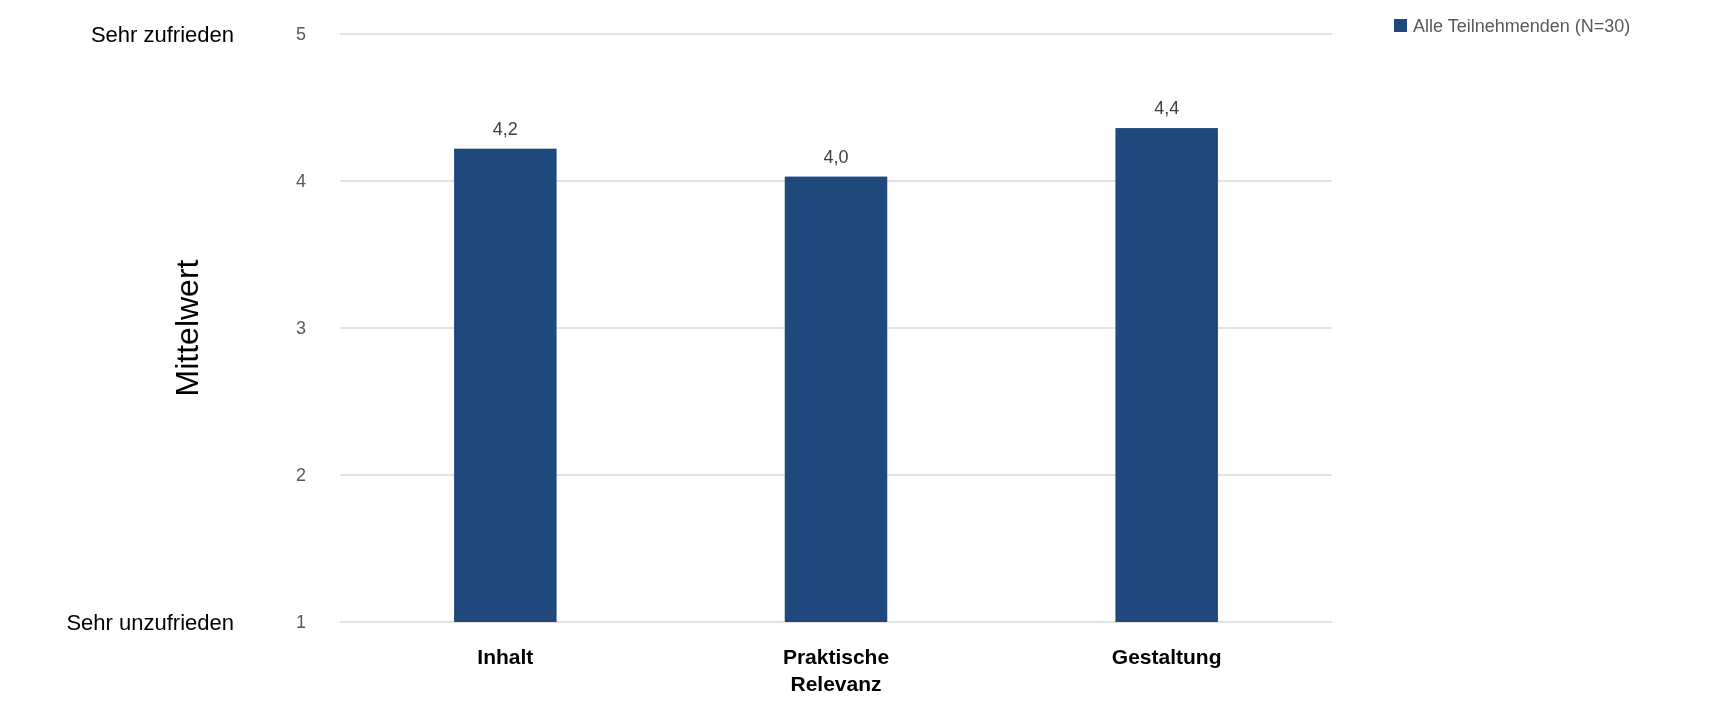 The height and width of the screenshot is (714, 1719). What do you see at coordinates (300, 475) in the screenshot?
I see `y-tick-label: 2` at bounding box center [300, 475].